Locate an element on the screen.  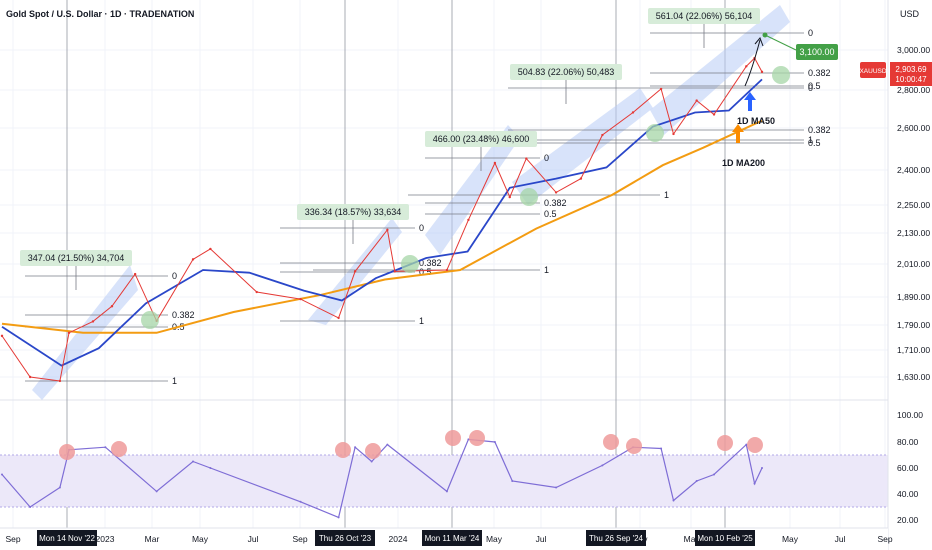
range-label: 504.83 (22.06%) 50,483 is located at coordinates (566, 72).